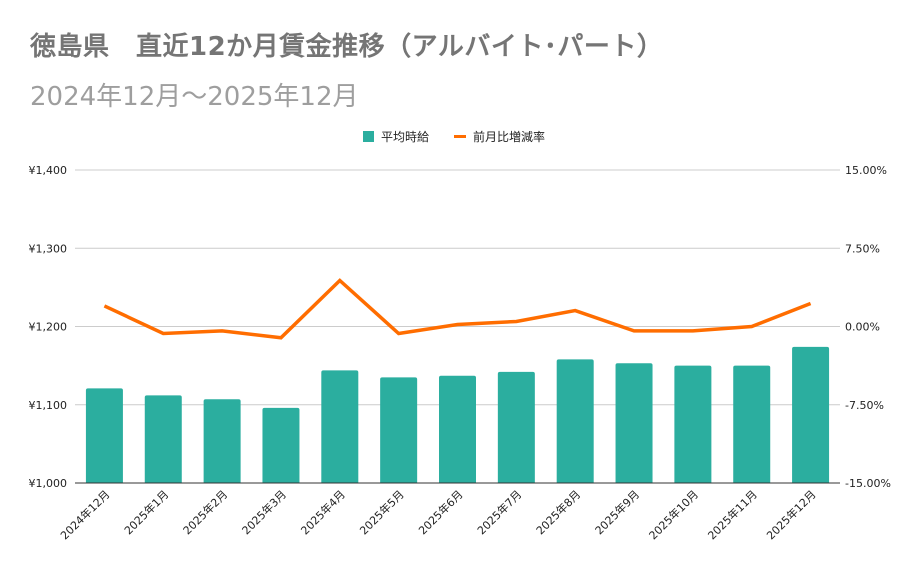  I want to click on x-tick: 2025年10月, so click(673, 514).